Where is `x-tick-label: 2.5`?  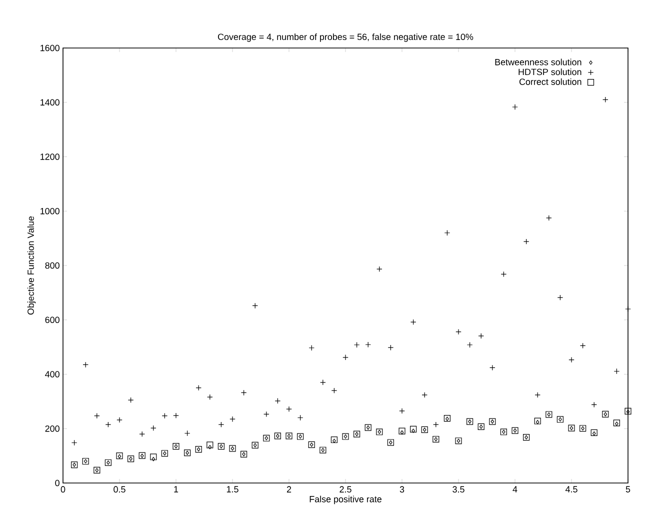
x-tick-label: 2.5 is located at coordinates (346, 489).